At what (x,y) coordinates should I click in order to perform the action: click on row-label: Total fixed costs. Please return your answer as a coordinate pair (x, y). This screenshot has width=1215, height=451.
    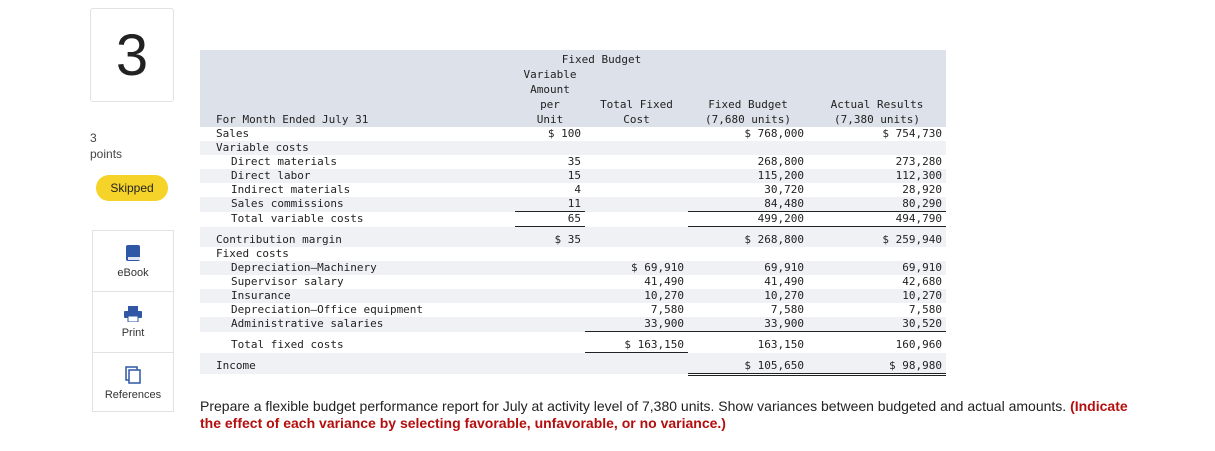
    Looking at the image, I should click on (287, 344).